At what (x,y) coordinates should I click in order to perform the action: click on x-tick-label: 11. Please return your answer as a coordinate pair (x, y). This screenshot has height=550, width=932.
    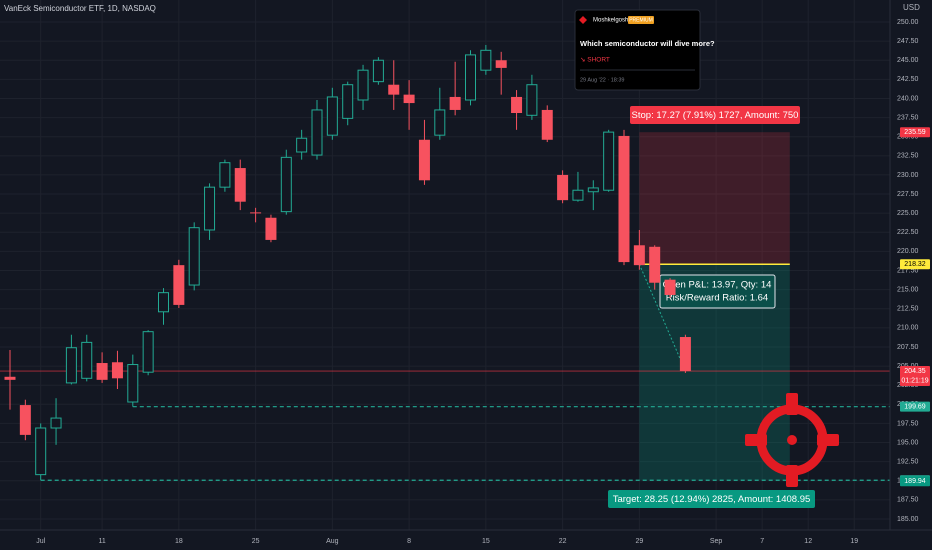
    Looking at the image, I should click on (101, 541).